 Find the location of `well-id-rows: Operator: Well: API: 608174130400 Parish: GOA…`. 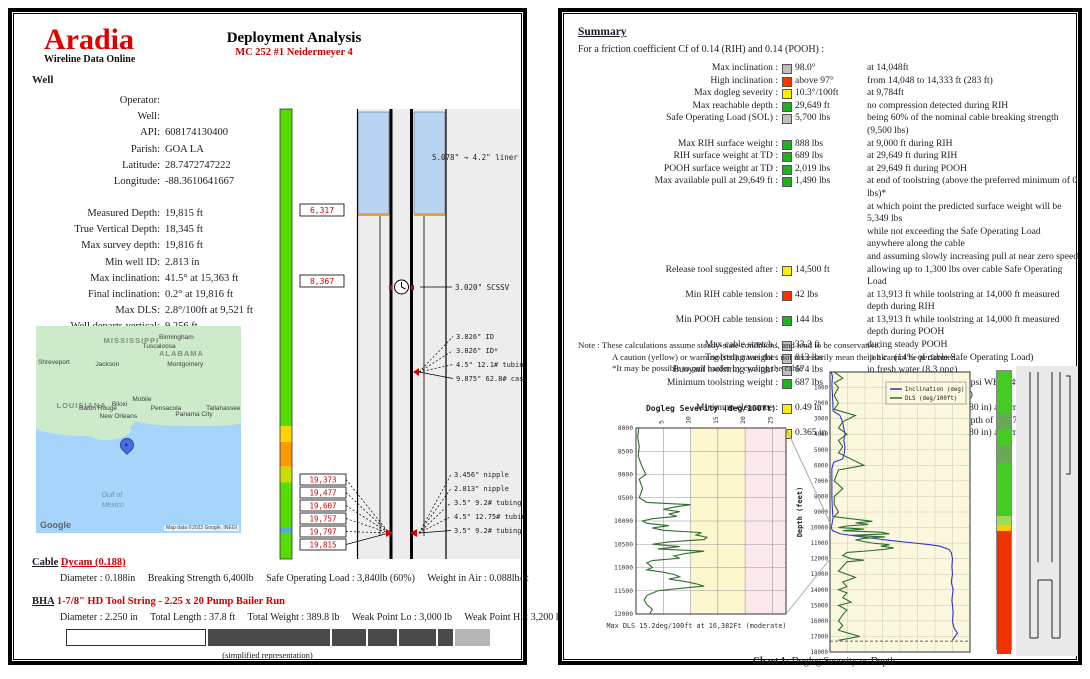

well-id-rows: Operator: Well: API: 608174130400 Parish: GOA… is located at coordinates (131, 141).